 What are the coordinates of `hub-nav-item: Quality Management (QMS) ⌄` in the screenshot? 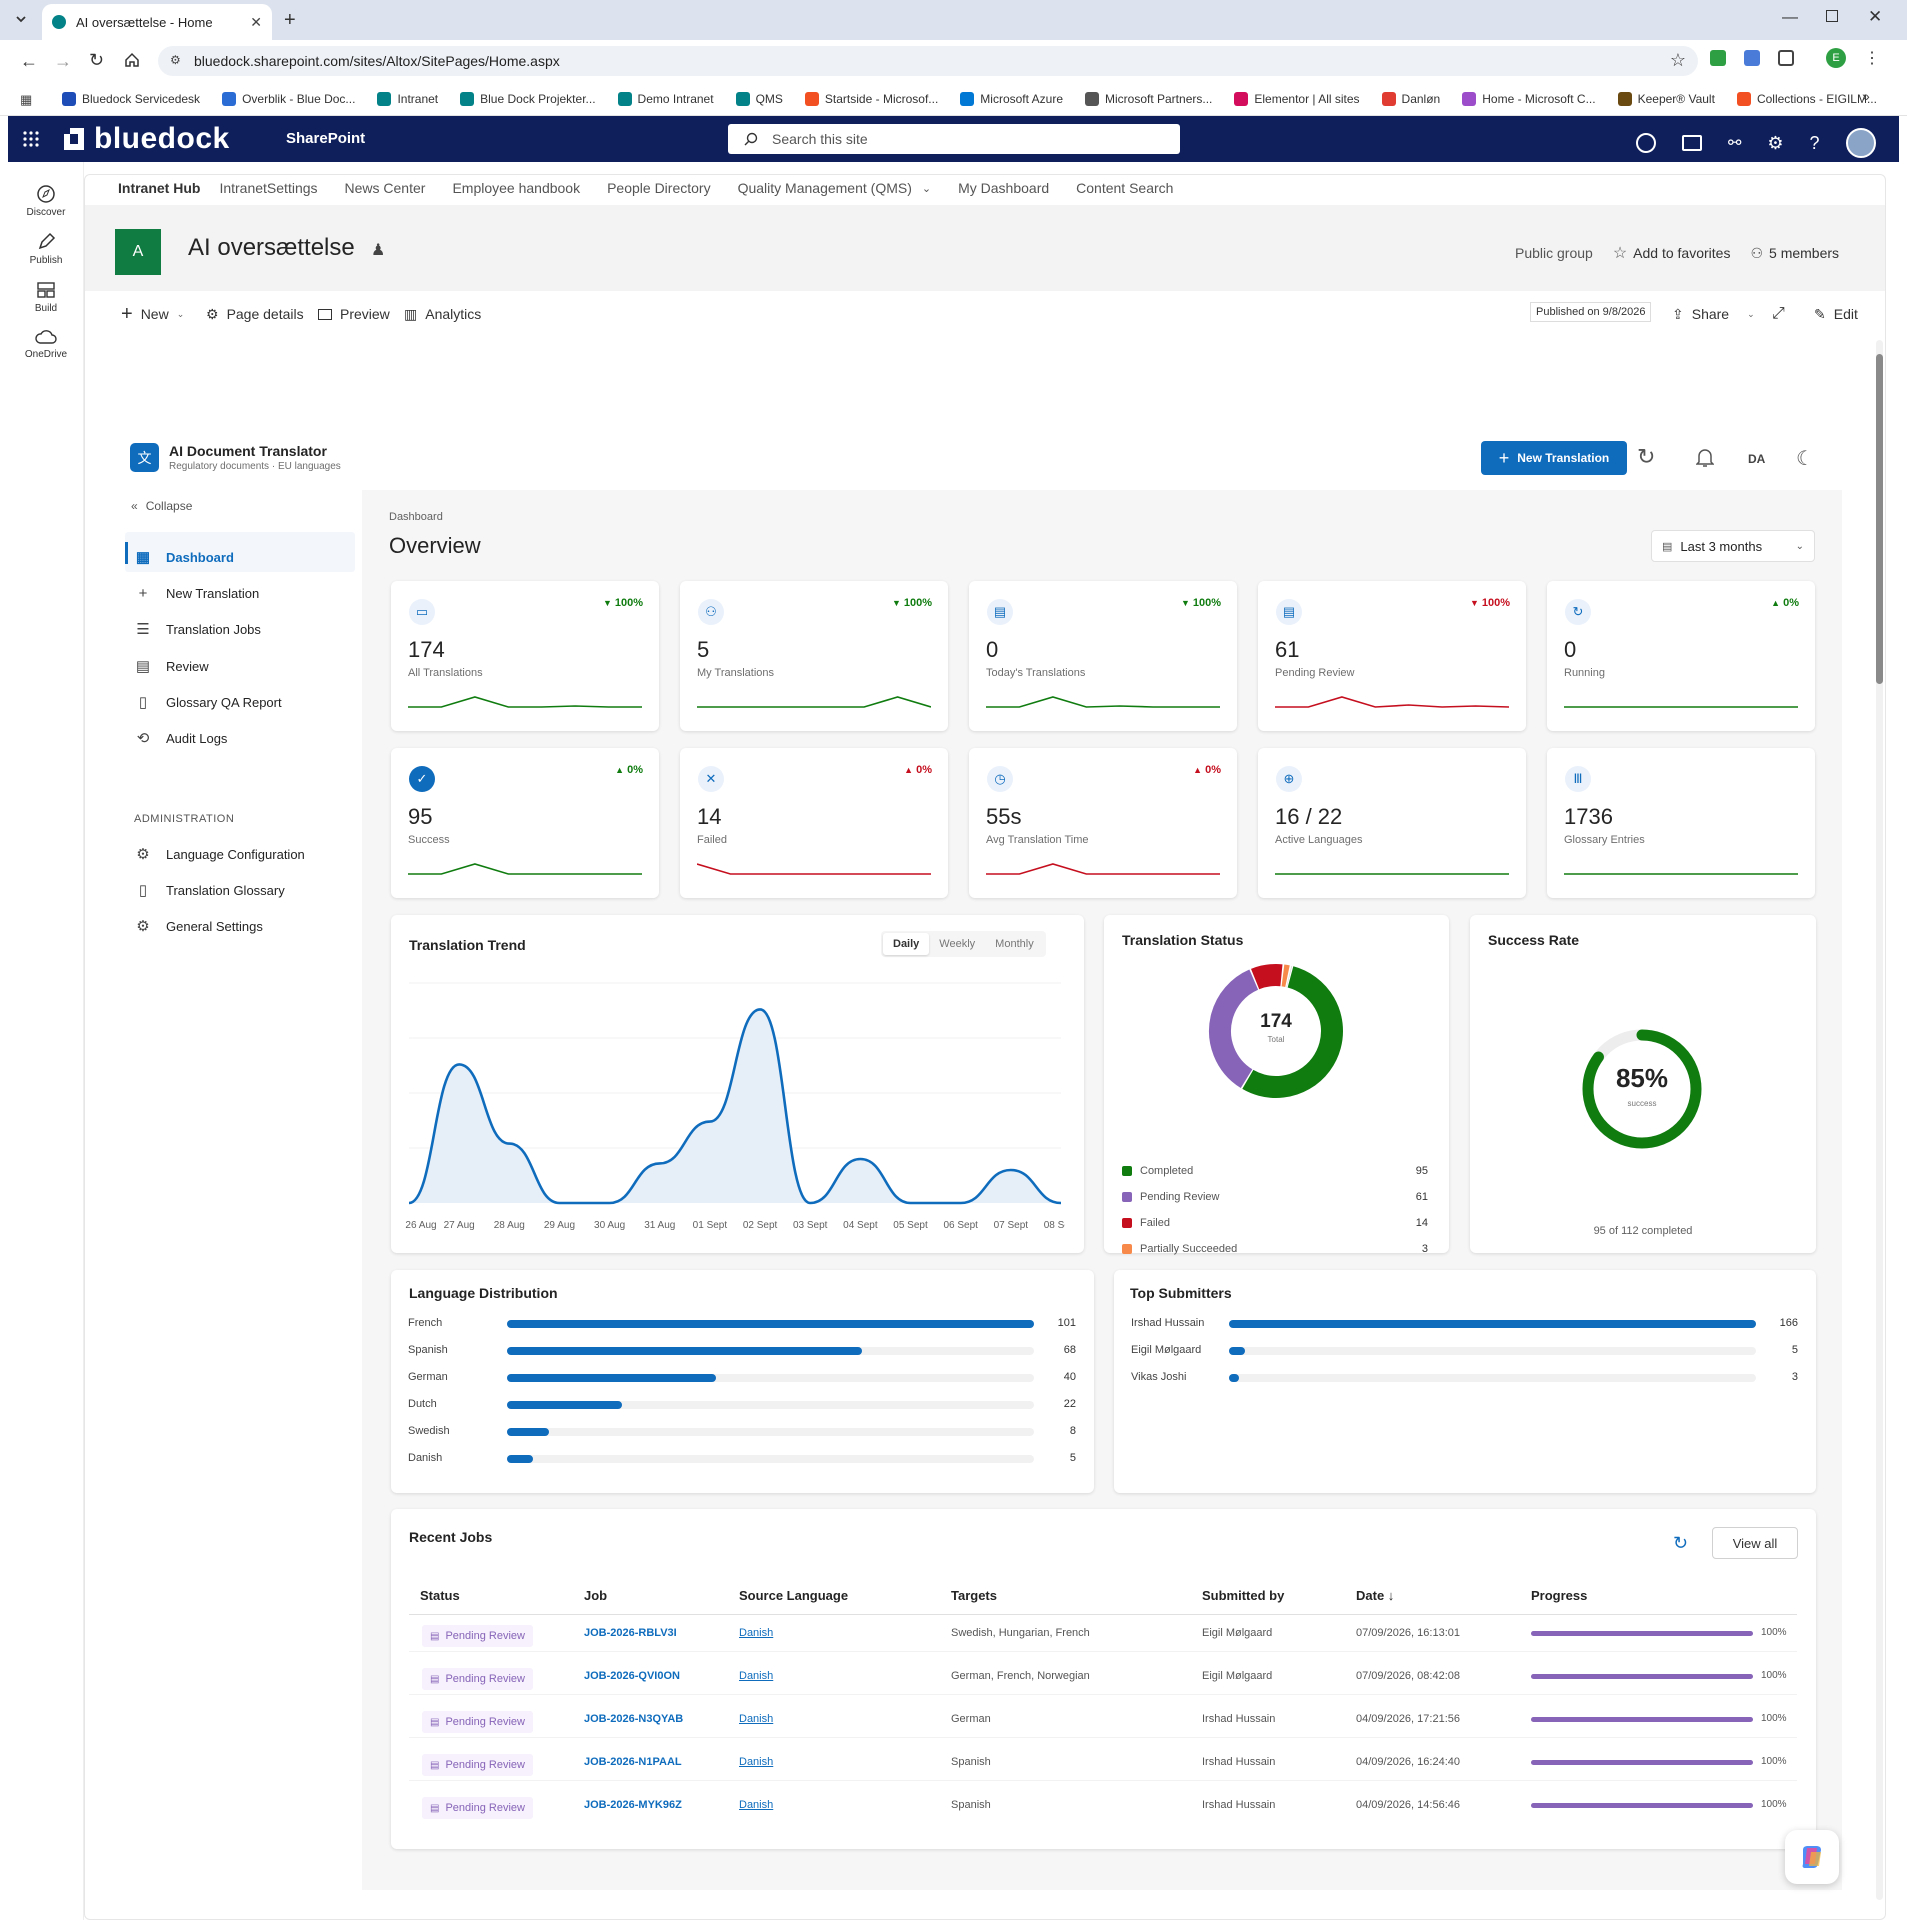 It's located at (835, 188).